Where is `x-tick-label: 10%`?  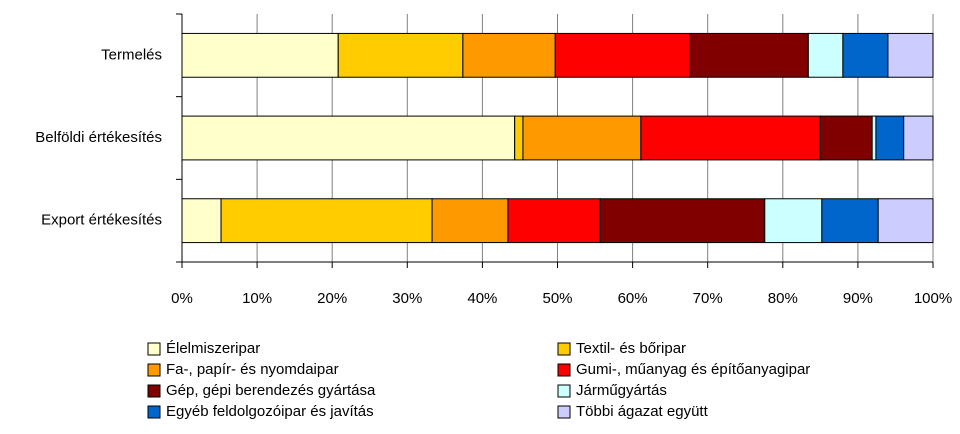 x-tick-label: 10% is located at coordinates (257, 298).